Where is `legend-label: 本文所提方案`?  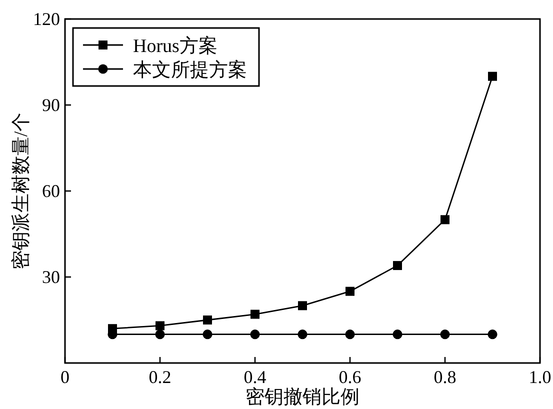 legend-label: 本文所提方案 is located at coordinates (190, 70).